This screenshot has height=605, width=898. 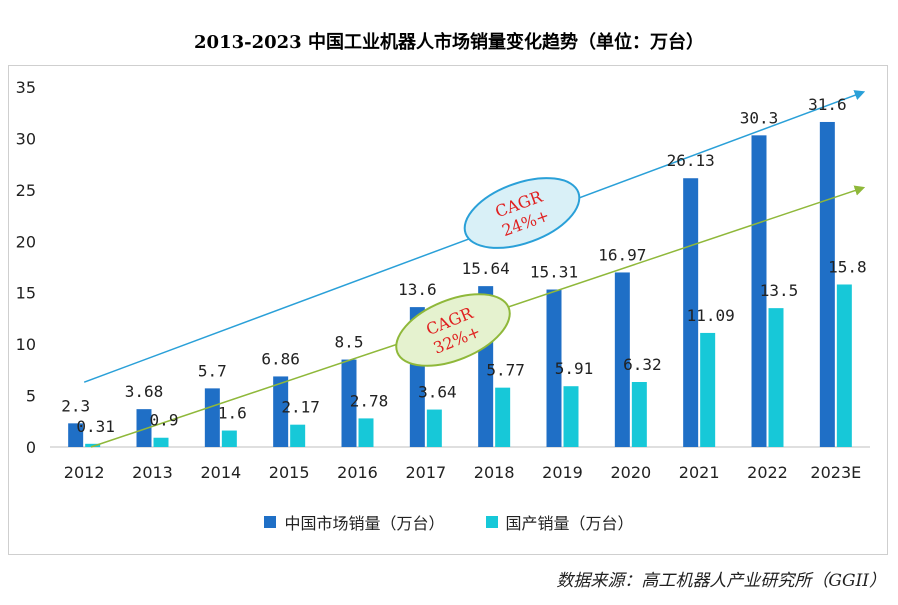 I want to click on x-tick-label: 2014, so click(x=220, y=472).